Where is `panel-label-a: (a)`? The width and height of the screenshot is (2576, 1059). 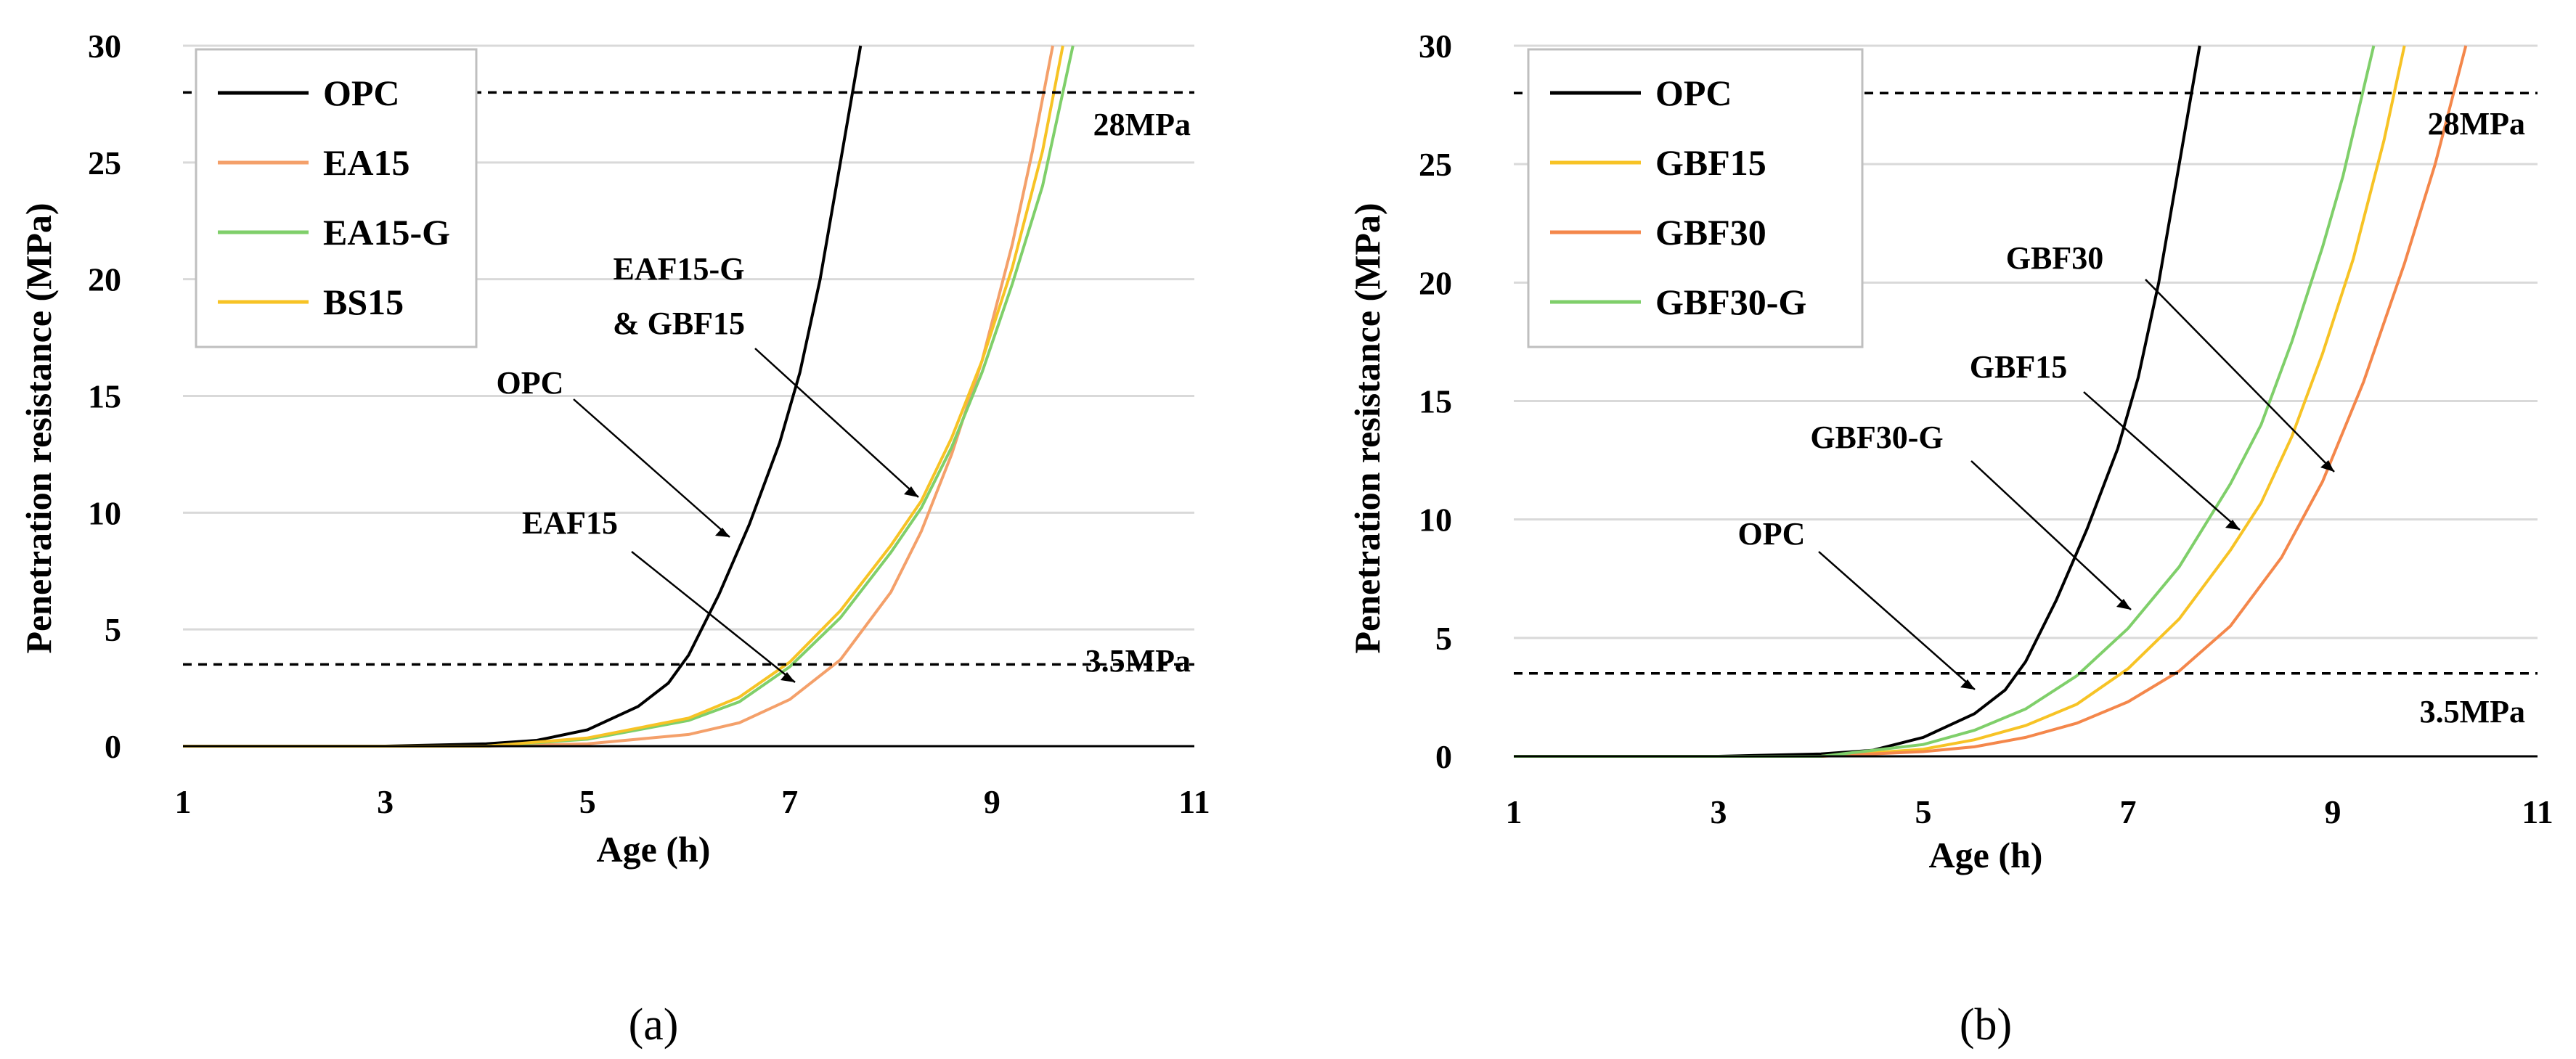 panel-label-a: (a) is located at coordinates (654, 1025).